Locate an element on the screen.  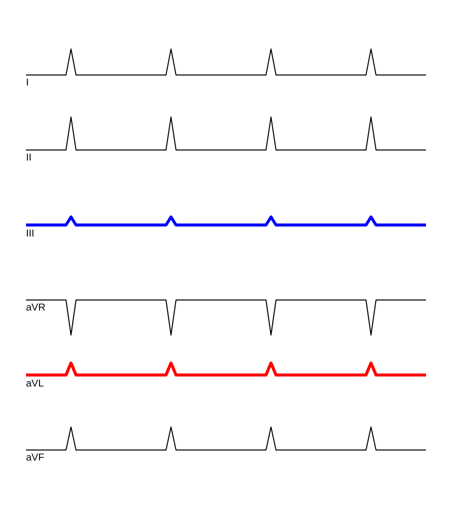
series-label: aVL is located at coordinates (35, 384).